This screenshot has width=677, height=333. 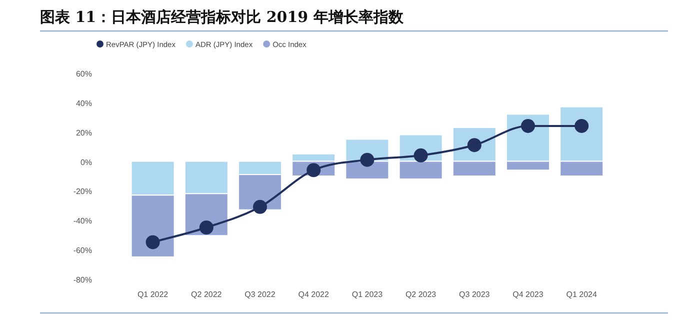 What do you see at coordinates (582, 294) in the screenshot?
I see `x-tick-label: Q1 2024` at bounding box center [582, 294].